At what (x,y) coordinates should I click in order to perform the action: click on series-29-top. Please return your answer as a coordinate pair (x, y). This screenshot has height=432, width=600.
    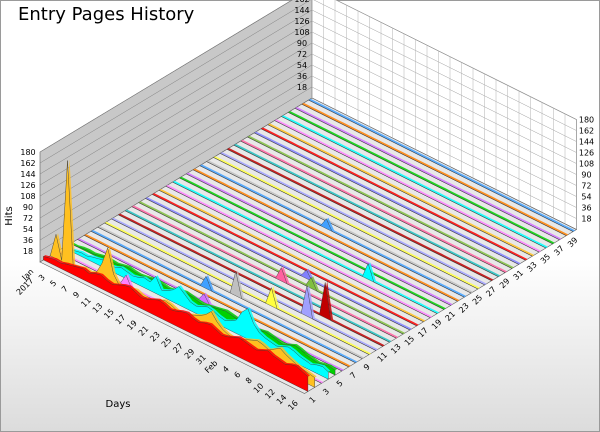
    Looking at the image, I should click on (367, 210).